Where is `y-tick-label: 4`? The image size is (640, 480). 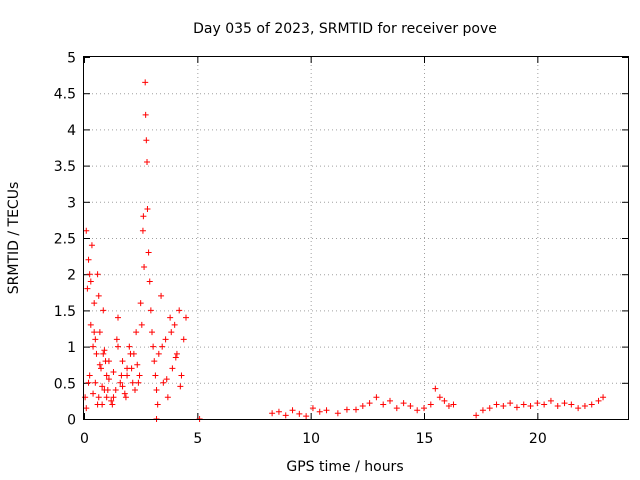
y-tick-label: 4 is located at coordinates (71, 131).